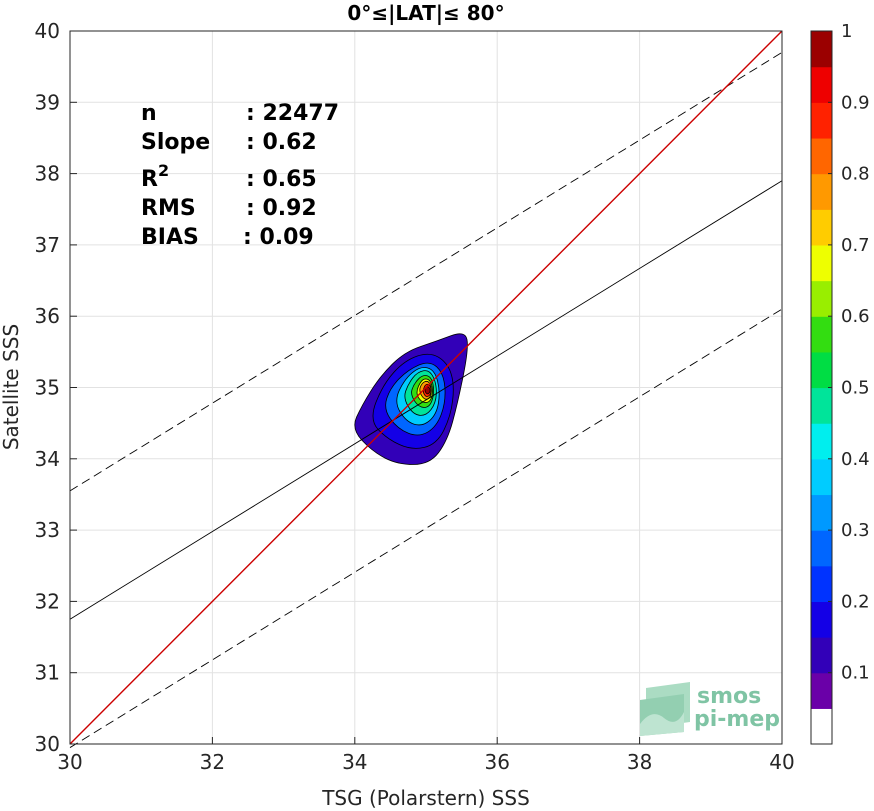  I want to click on y-tick-label-10: 40, so click(47, 31).